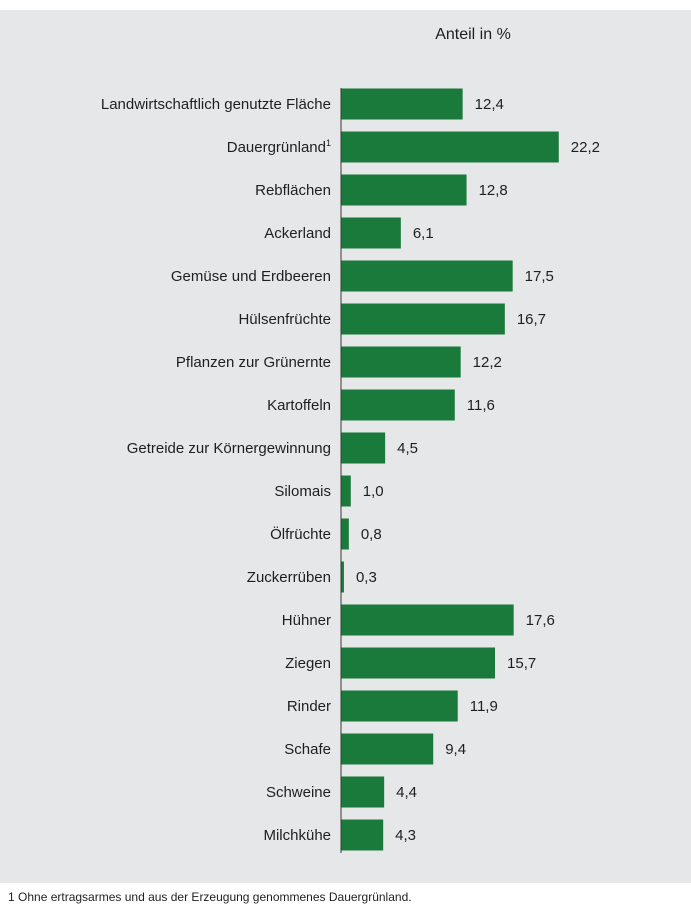 This screenshot has height=913, width=691. Describe the element at coordinates (229, 448) in the screenshot. I see `category-label: Getreide zur Körnergewinnung` at that location.